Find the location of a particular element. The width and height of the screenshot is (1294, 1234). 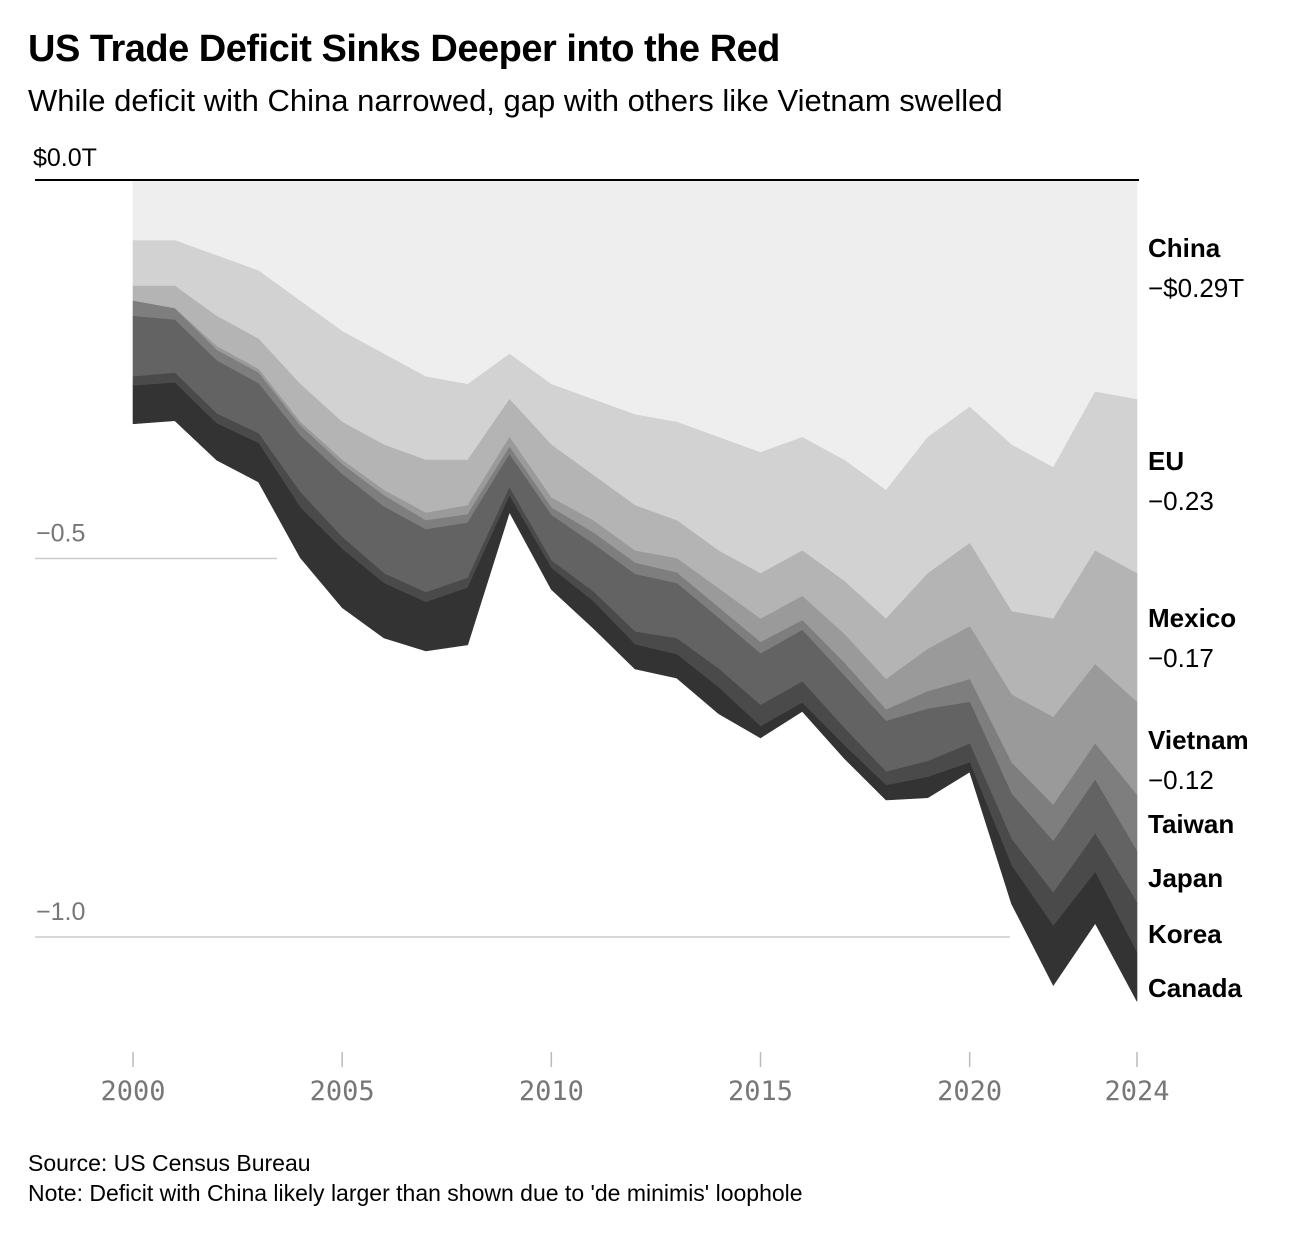

y-tick-label: −1.0 is located at coordinates (60, 912).